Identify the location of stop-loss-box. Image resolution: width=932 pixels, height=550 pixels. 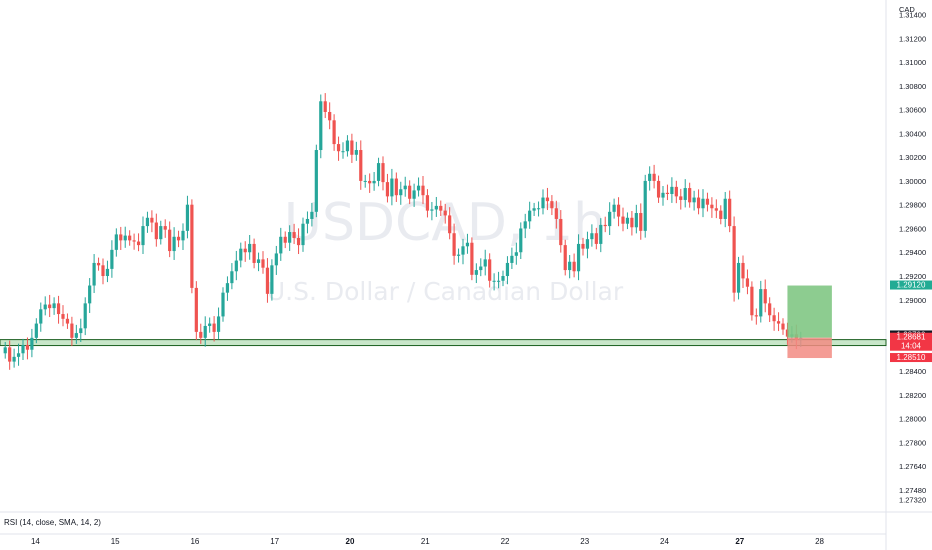
(809, 348).